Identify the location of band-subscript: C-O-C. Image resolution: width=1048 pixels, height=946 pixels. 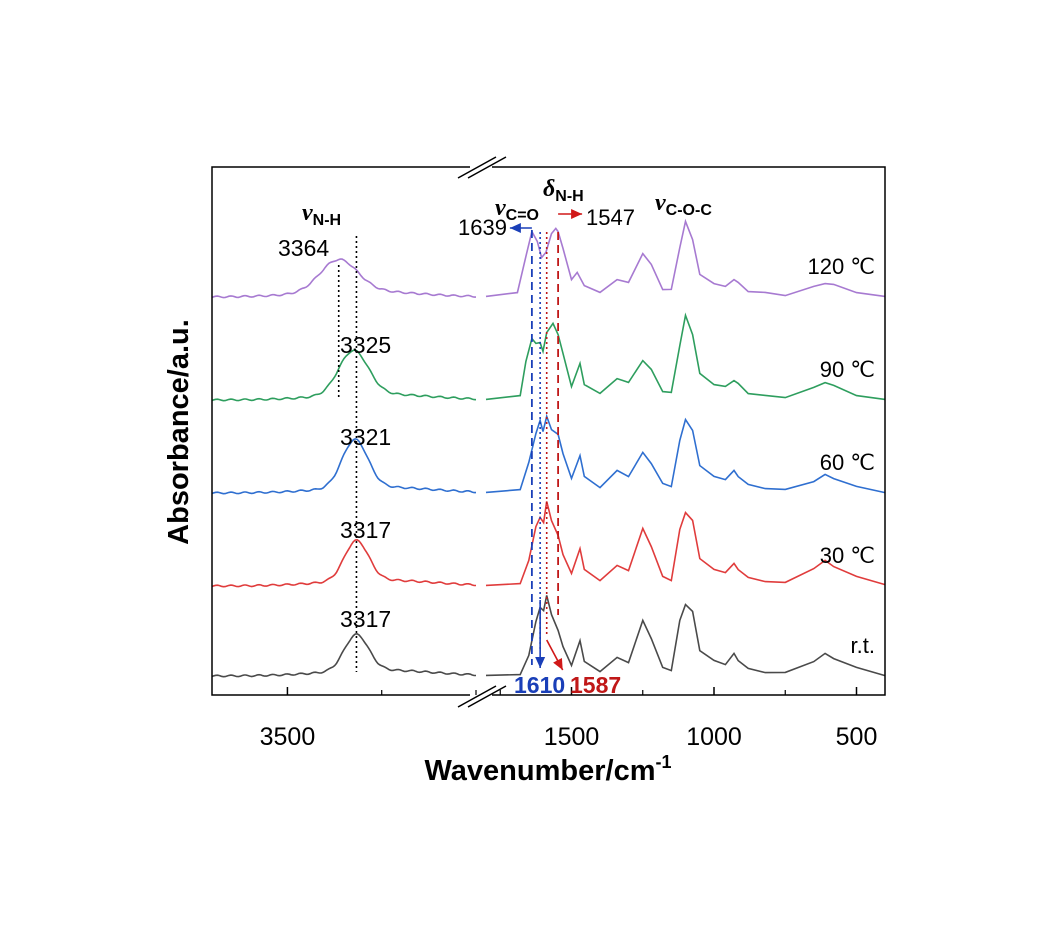
(689, 210).